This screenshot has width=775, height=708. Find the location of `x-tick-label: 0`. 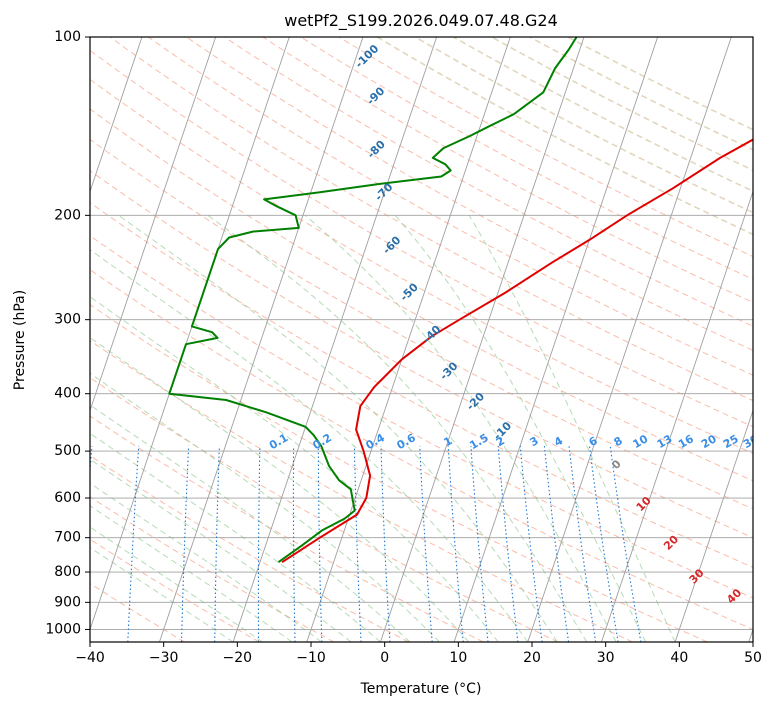

x-tick-label: 0 is located at coordinates (384, 658).